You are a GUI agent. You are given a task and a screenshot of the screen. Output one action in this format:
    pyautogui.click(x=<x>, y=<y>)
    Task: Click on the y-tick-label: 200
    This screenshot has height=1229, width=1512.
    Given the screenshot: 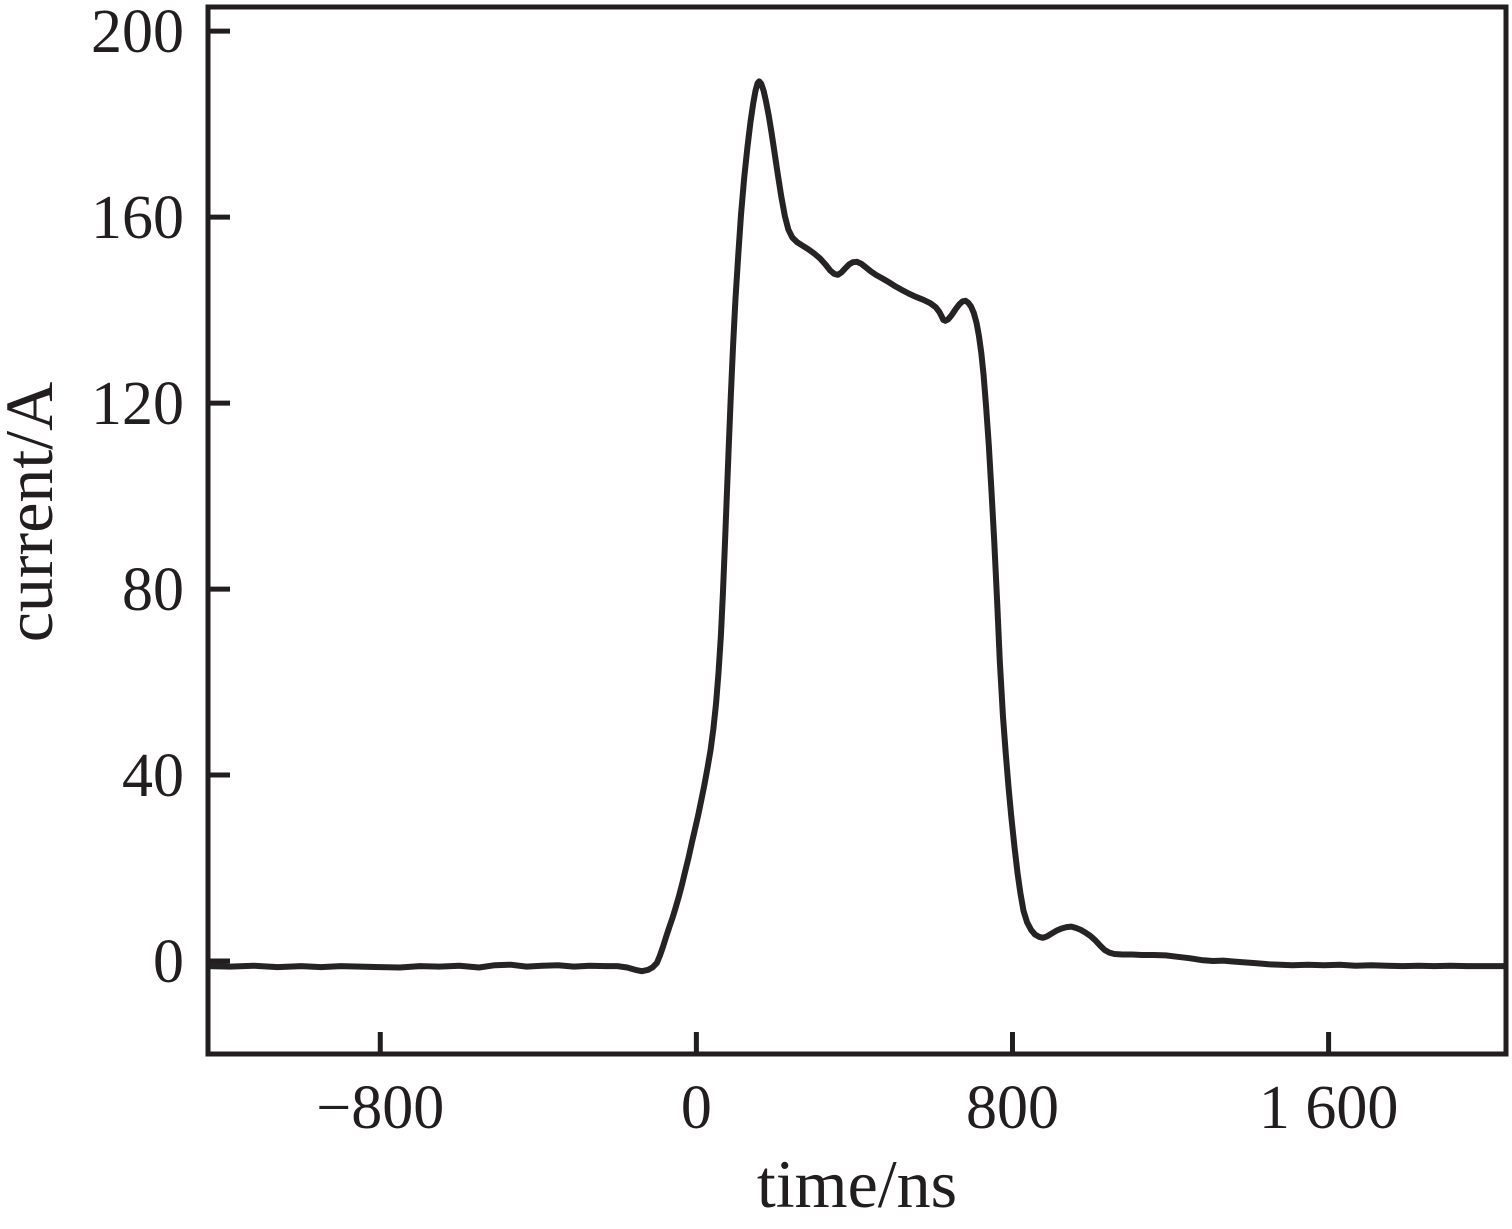 What is the action you would take?
    pyautogui.click(x=137, y=33)
    